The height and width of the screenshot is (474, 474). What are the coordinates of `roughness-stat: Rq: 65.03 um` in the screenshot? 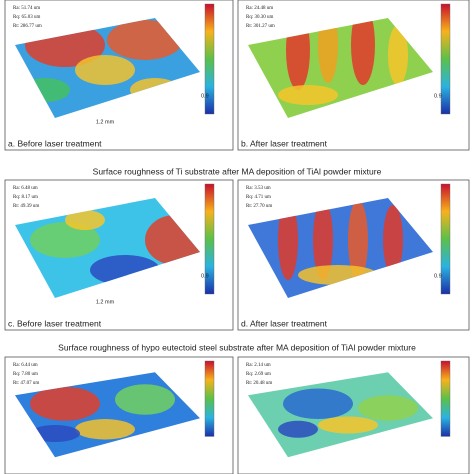 It's located at (26, 17).